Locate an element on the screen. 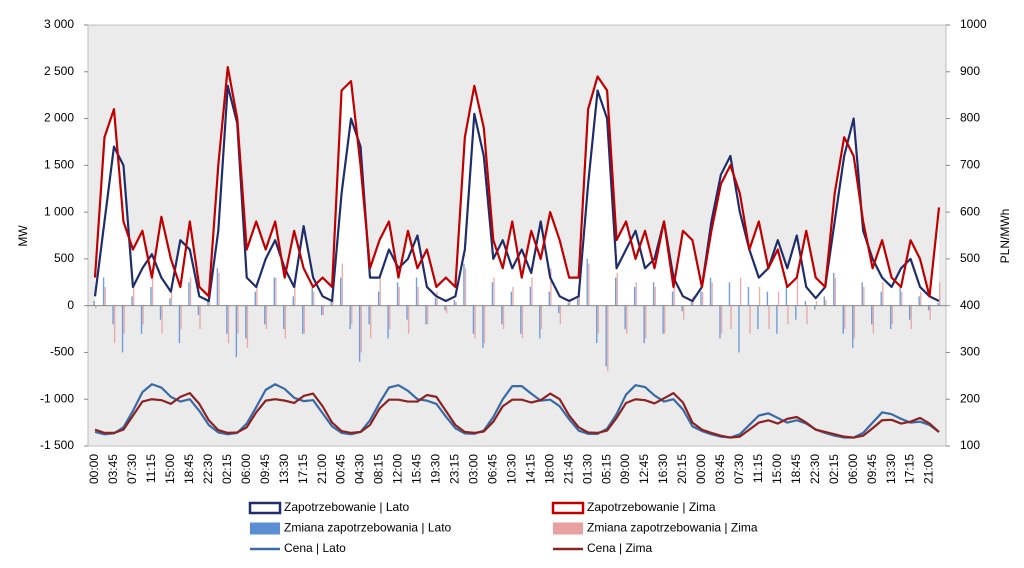  x-tick-label: 21:00 is located at coordinates (322, 469).